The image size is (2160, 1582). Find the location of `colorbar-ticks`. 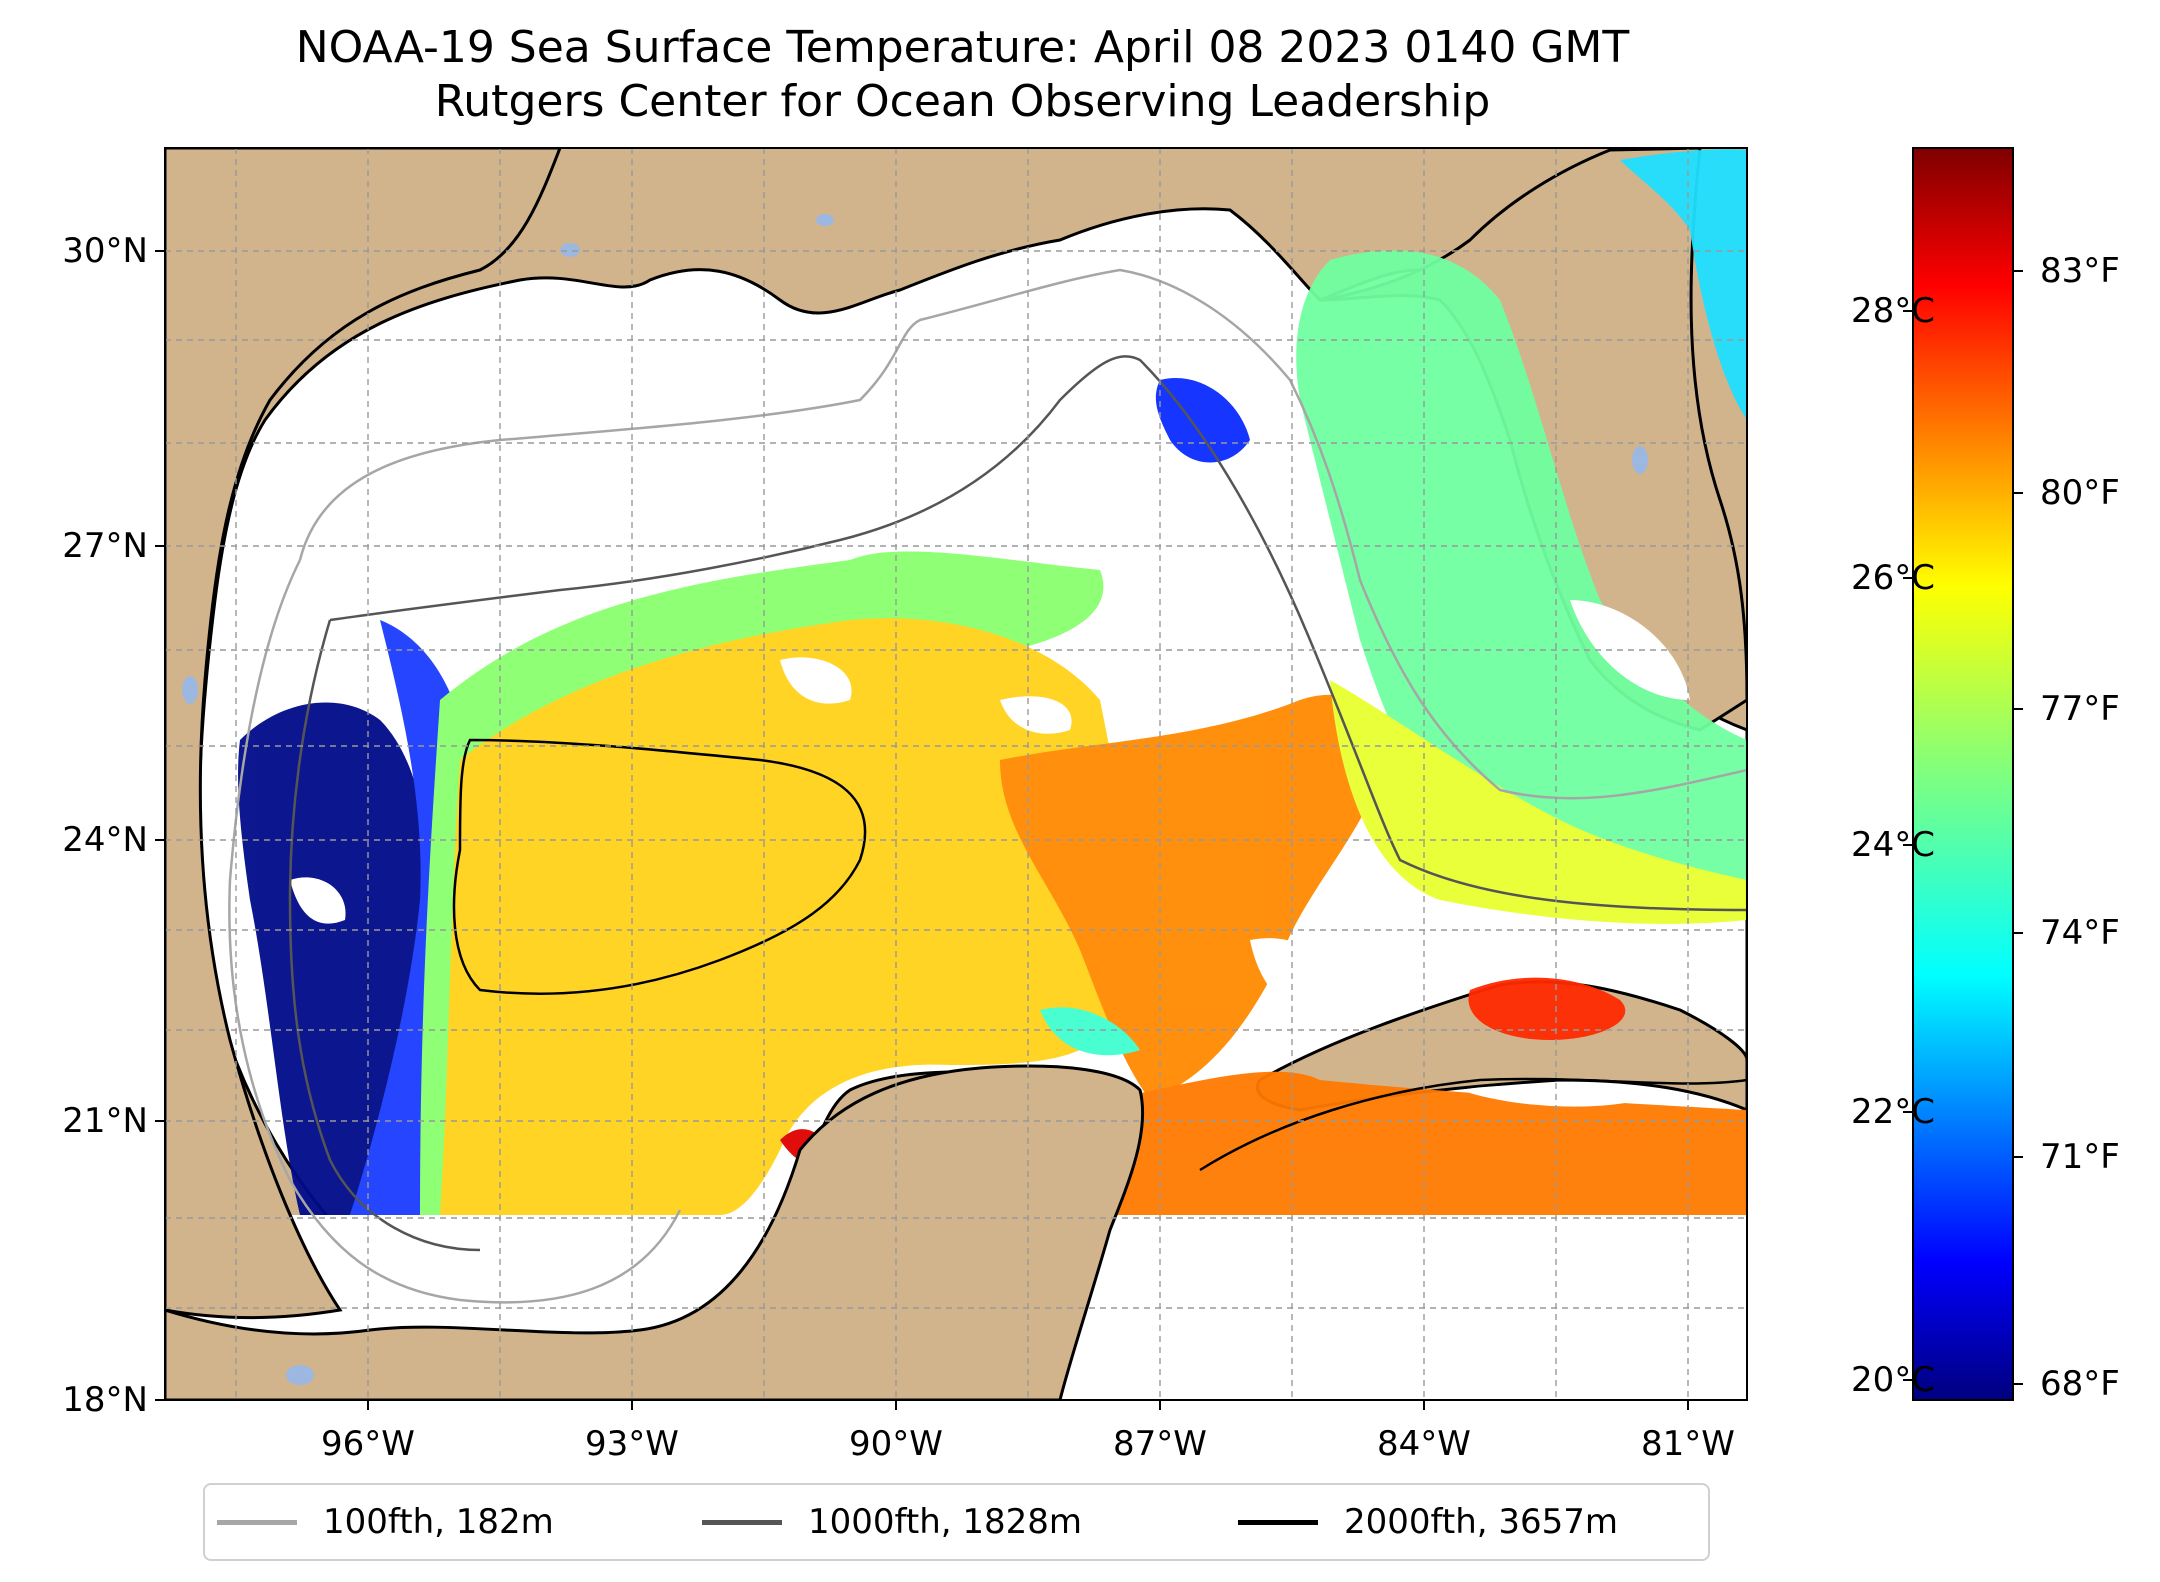

colorbar-ticks is located at coordinates (1963, 827).